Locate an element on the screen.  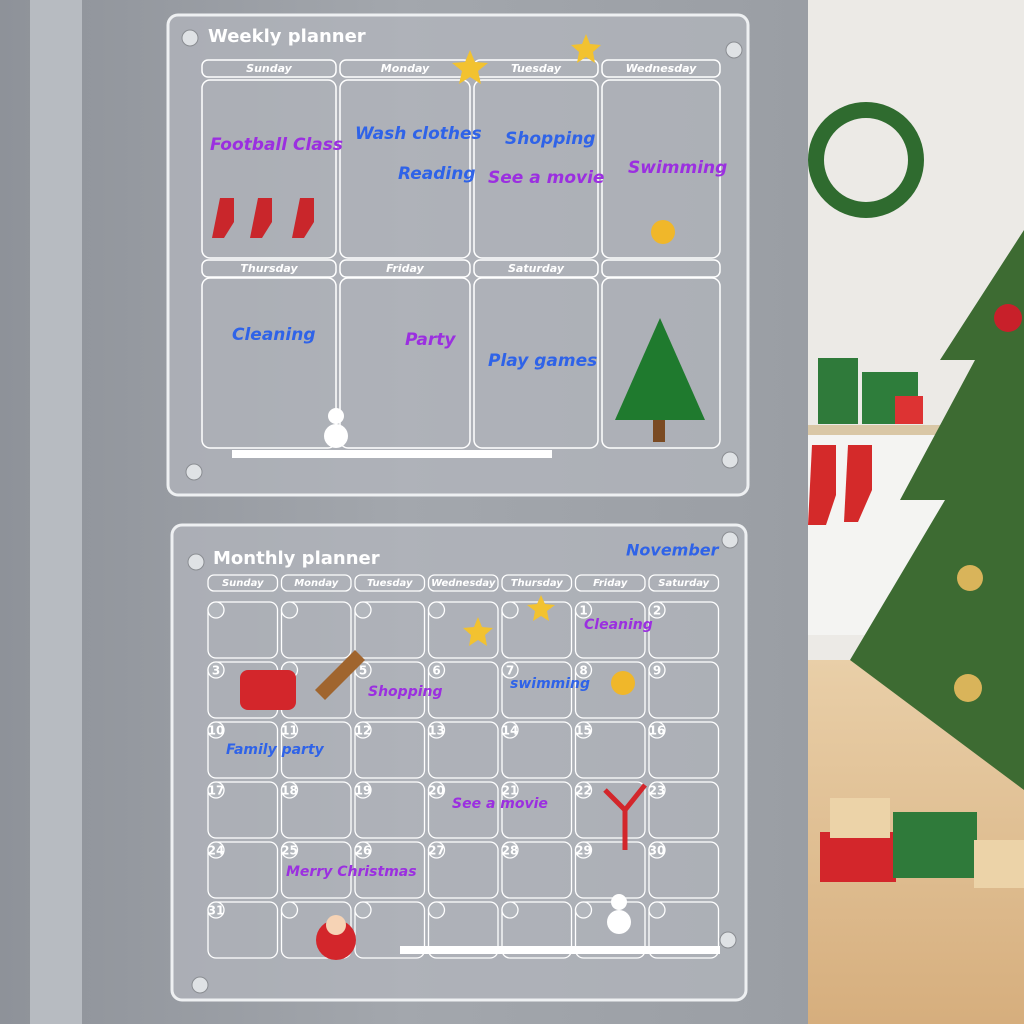
planner-entry: Shopping is located at coordinates (550, 139).